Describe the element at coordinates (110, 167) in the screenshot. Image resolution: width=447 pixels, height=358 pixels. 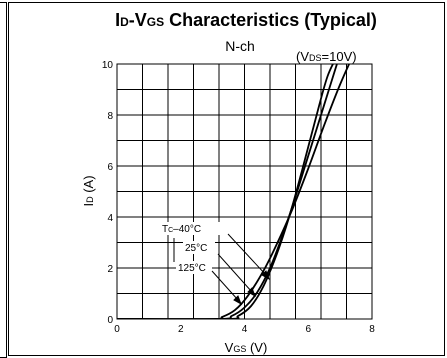
I see `y-tick-label: 6` at that location.